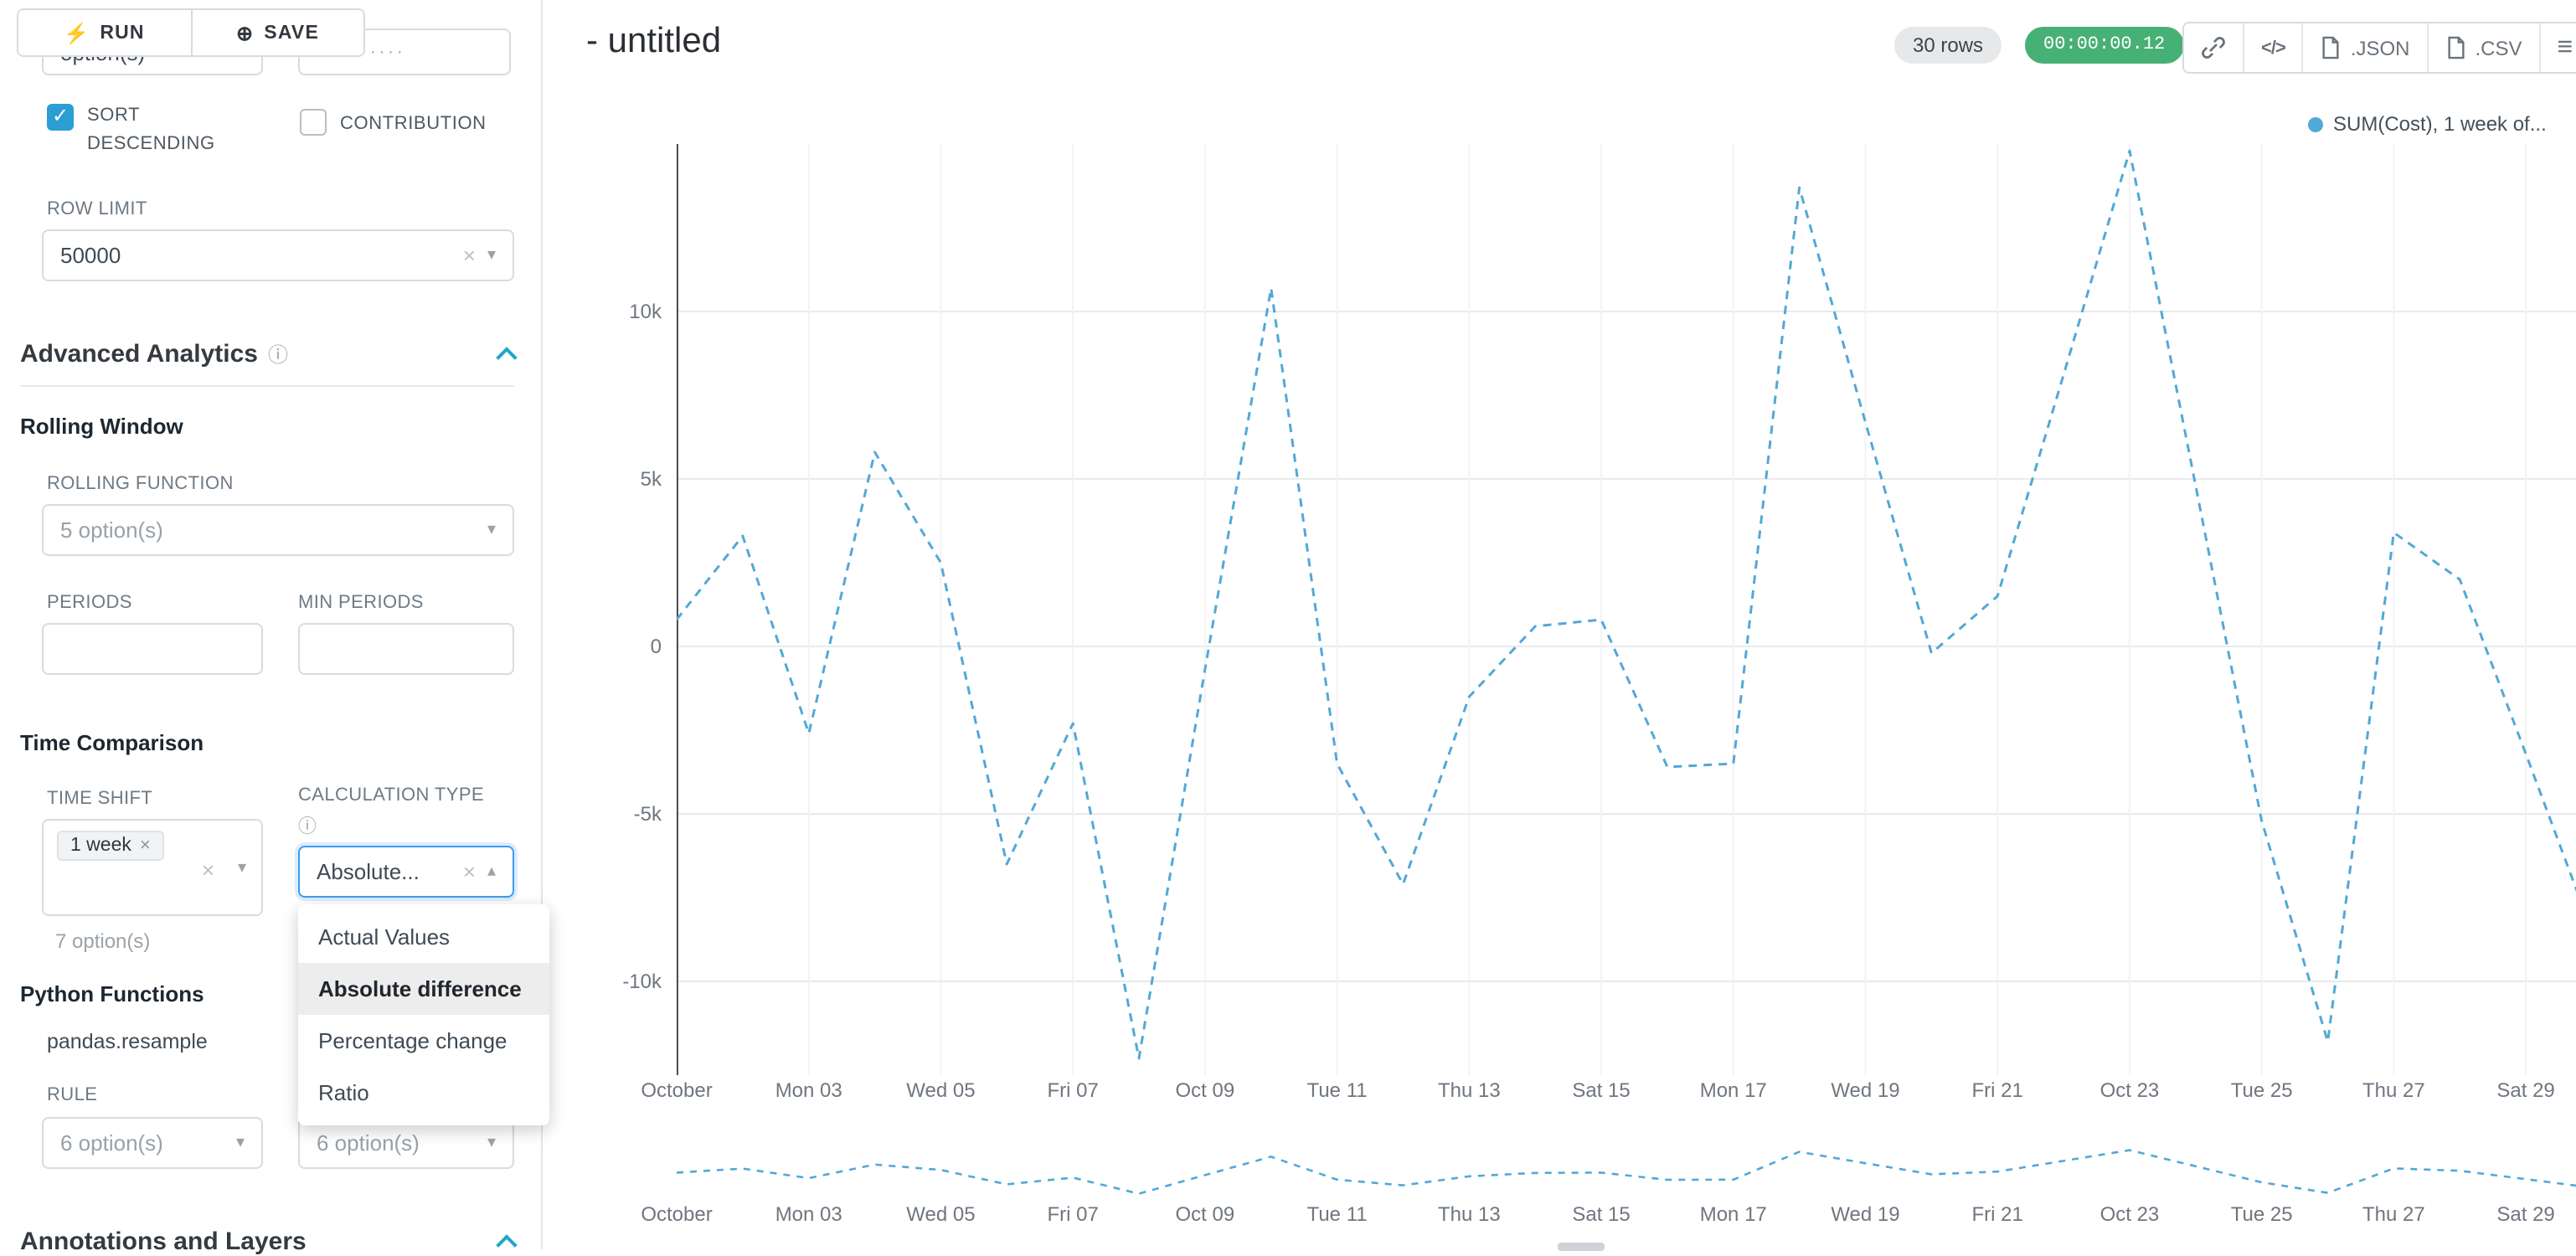 This screenshot has width=2576, height=1256. What do you see at coordinates (645, 312) in the screenshot?
I see `svg-text: 10k` at bounding box center [645, 312].